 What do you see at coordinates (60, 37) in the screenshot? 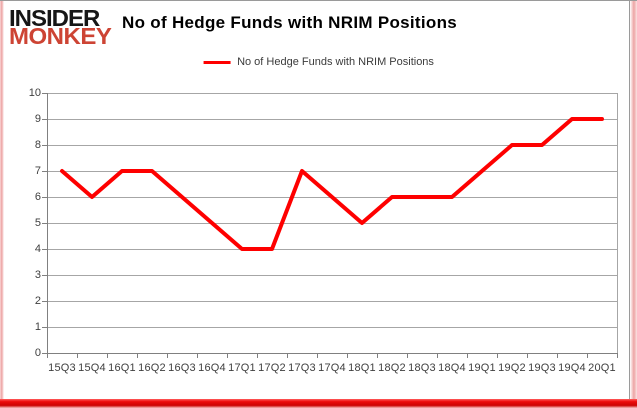
I see `logo-text-monkey: MONKEY` at bounding box center [60, 37].